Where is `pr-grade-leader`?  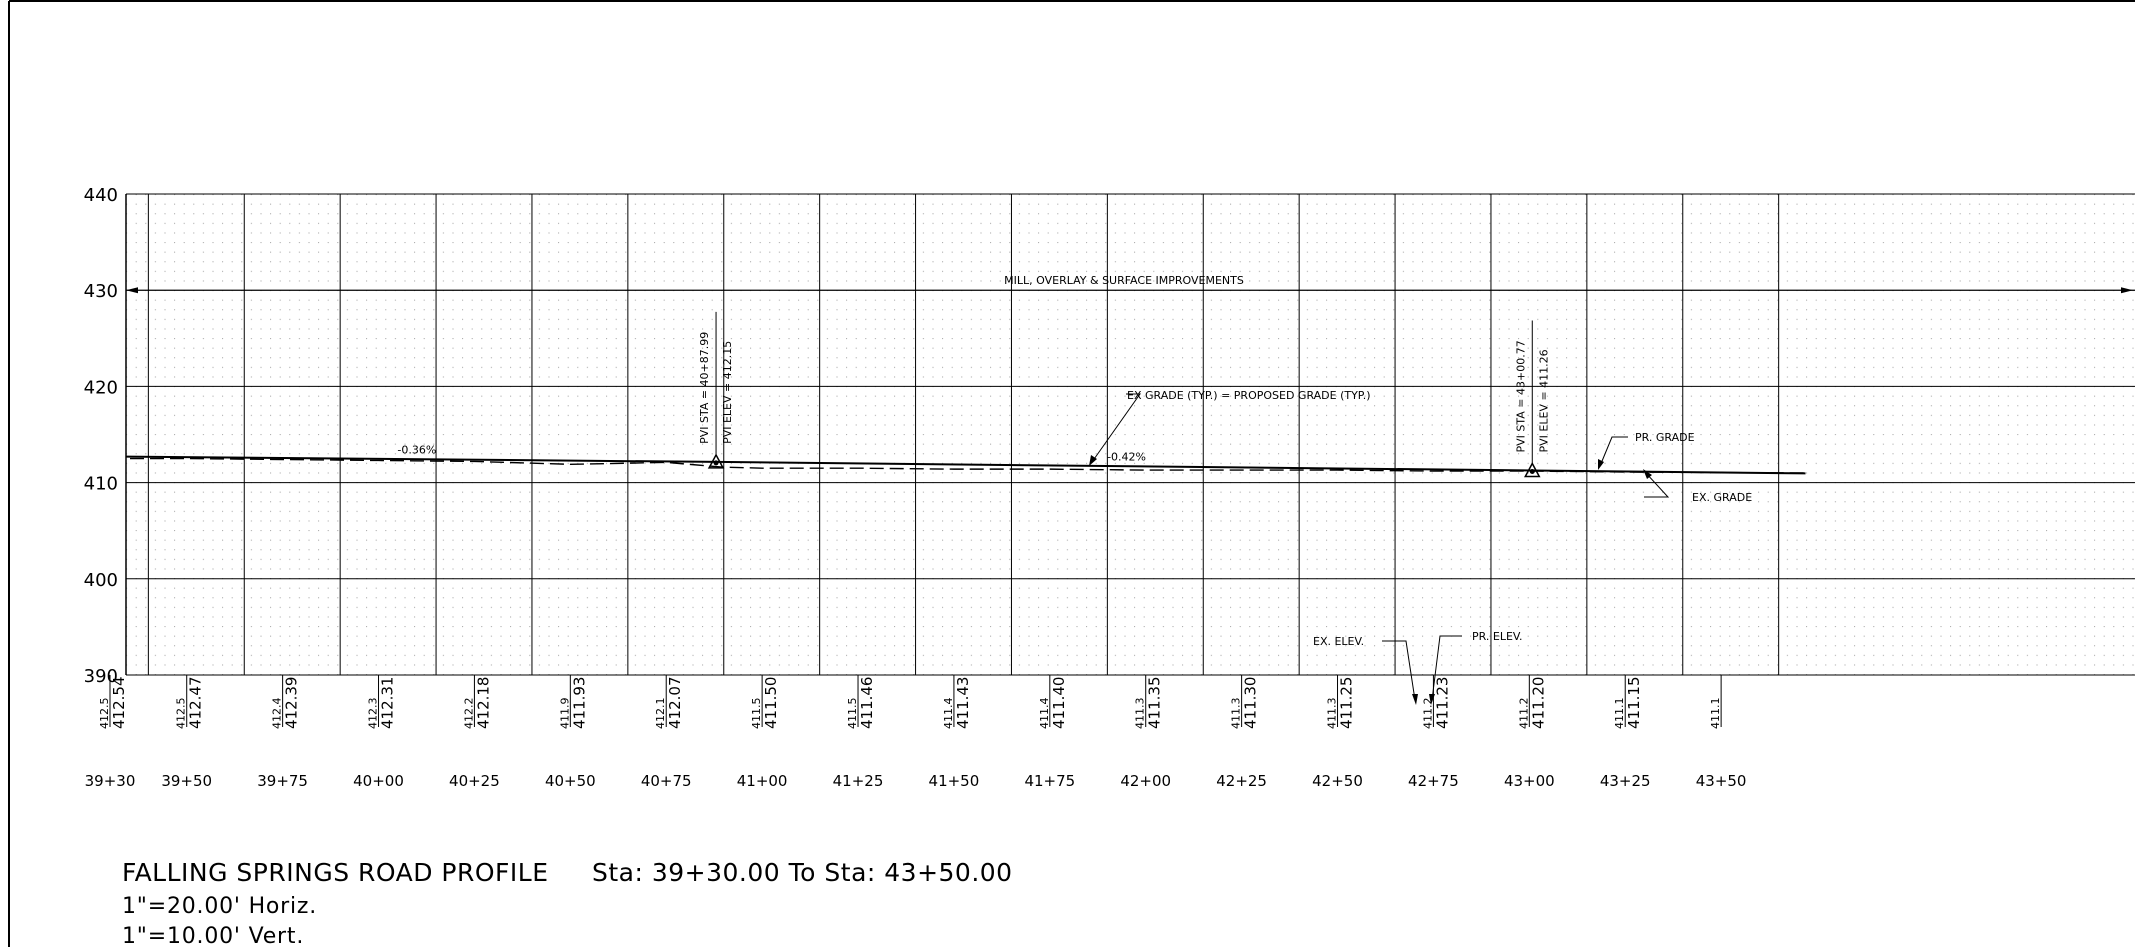
pr-grade-leader is located at coordinates (1613, 451).